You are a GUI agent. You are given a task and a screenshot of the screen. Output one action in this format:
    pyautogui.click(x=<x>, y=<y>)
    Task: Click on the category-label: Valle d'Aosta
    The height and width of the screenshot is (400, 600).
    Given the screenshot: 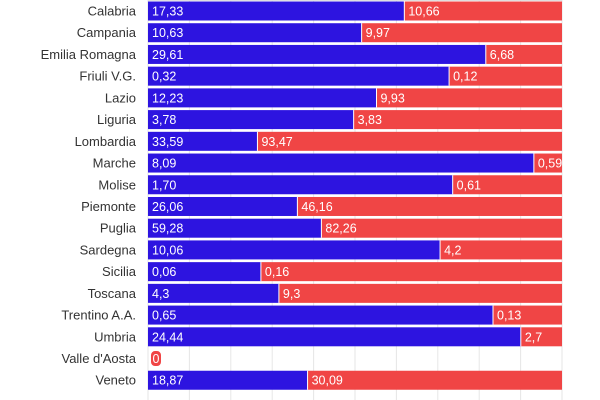 What is the action you would take?
    pyautogui.click(x=98, y=358)
    